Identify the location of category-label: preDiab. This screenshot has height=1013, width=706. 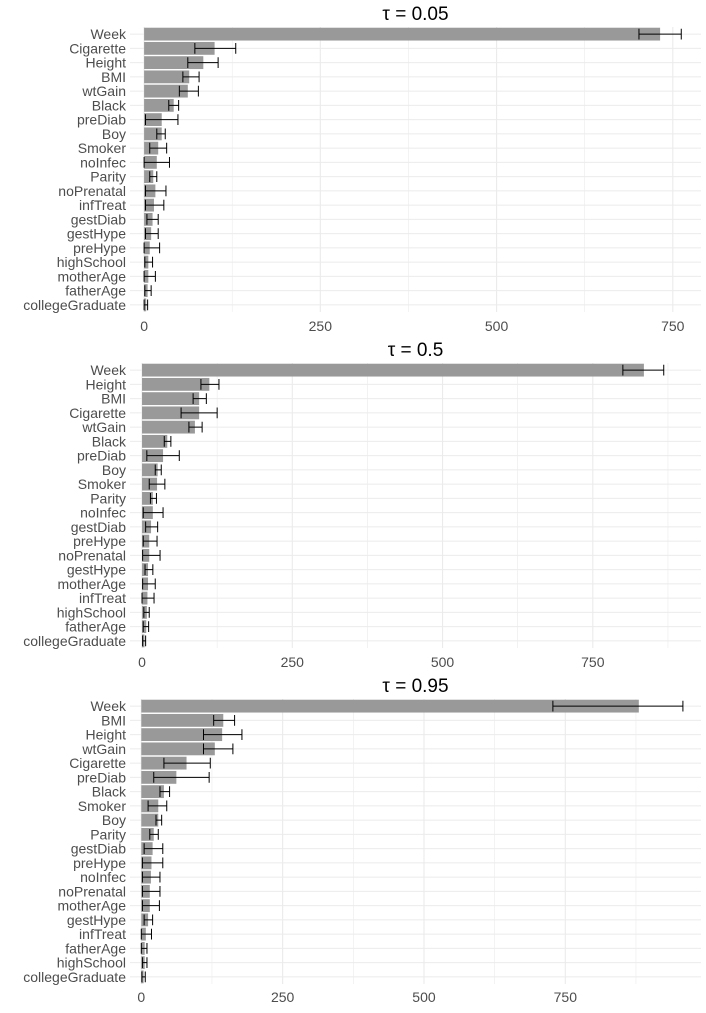
(101, 777).